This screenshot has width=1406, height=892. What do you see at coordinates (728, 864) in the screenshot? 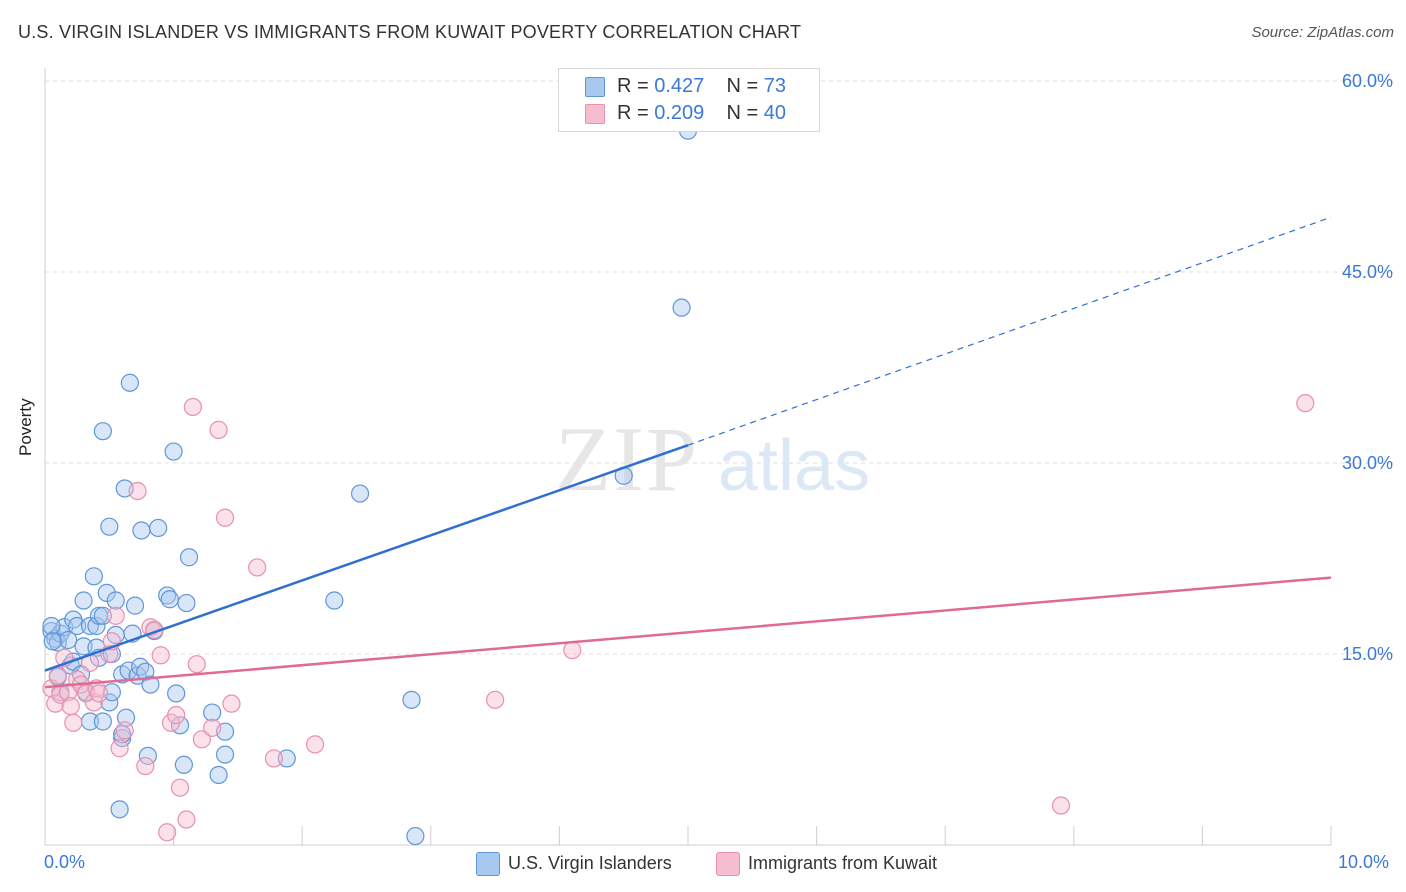
I see `bottom-legend-swatch-series2` at bounding box center [728, 864].